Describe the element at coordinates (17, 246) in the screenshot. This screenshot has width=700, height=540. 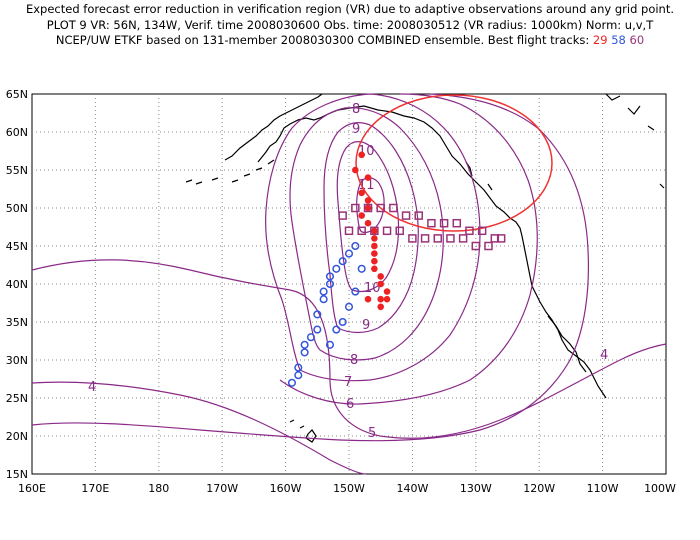
I see `y-tick-label: 45N` at that location.